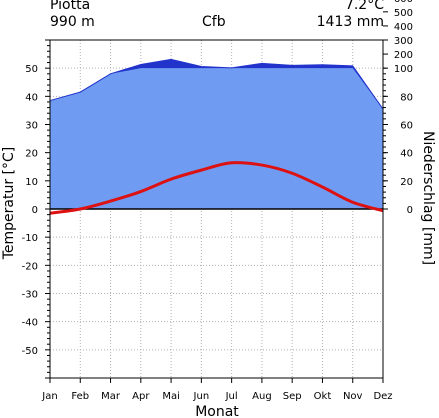  Describe the element at coordinates (406, 126) in the screenshot. I see `right-tick-label: 60` at that location.